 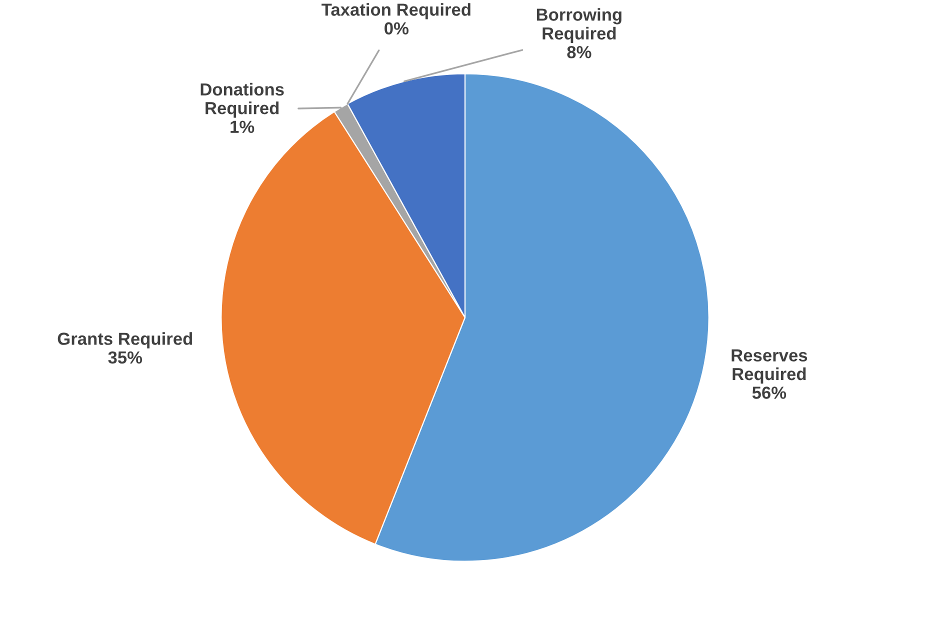 I want to click on slice-label: Donations Required, so click(x=242, y=100).